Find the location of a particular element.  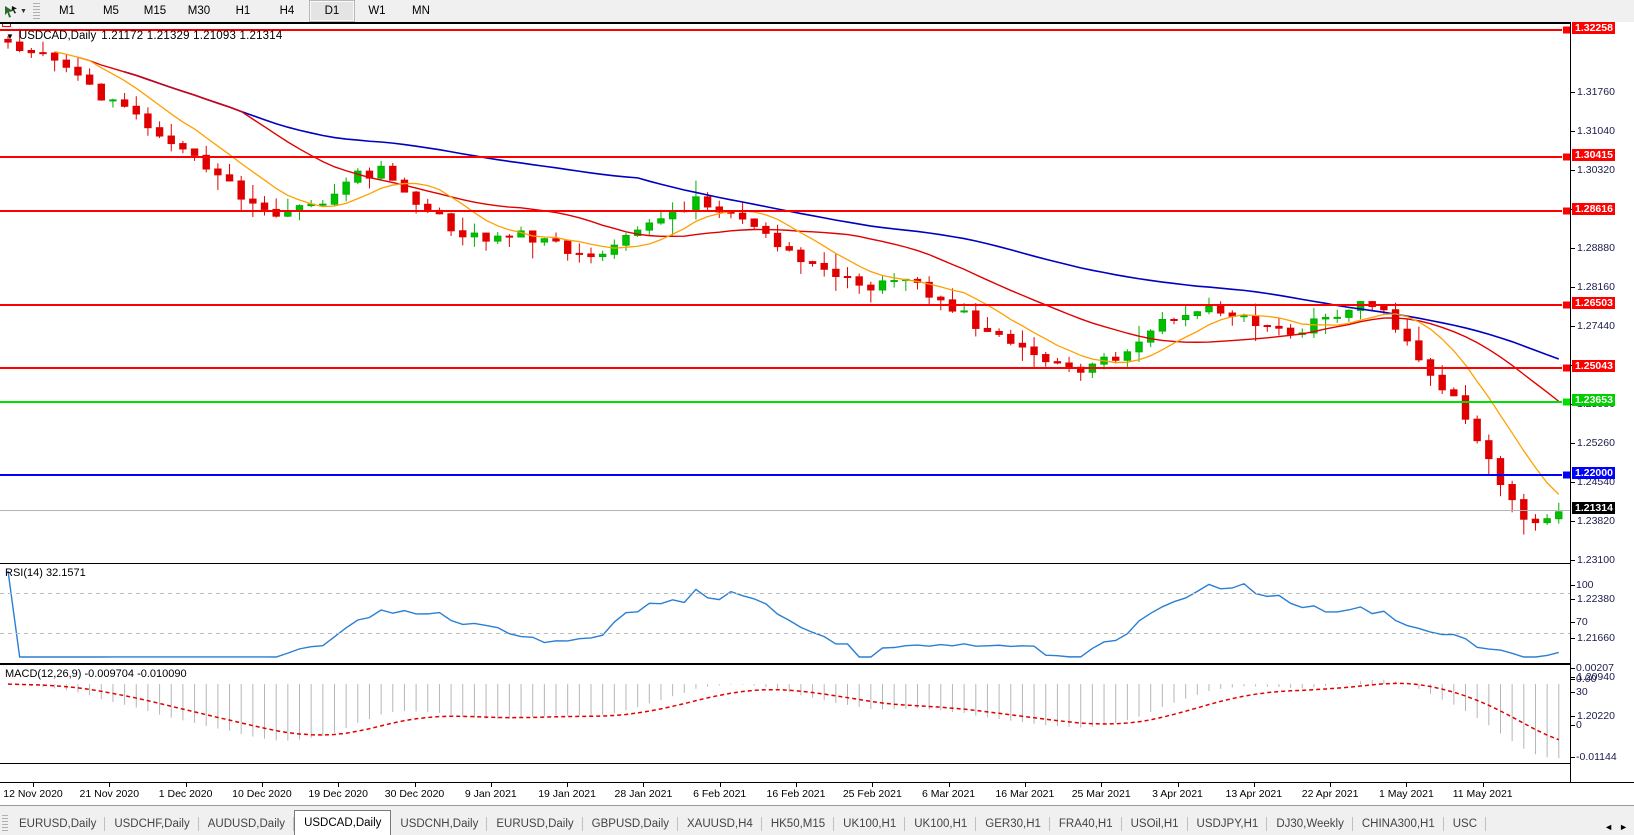

chart-tab-dj30-weekly: DJ30,Weekly is located at coordinates (1310, 824).